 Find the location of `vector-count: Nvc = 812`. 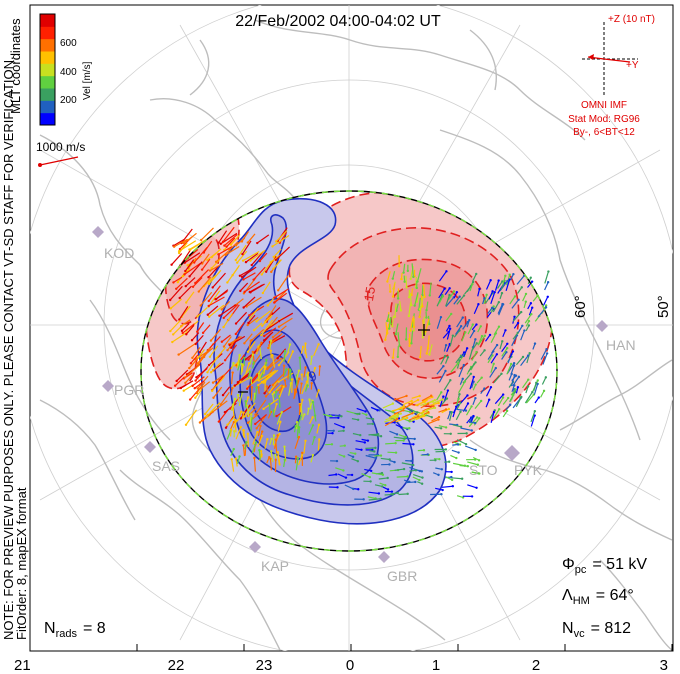

vector-count: Nvc = 812 is located at coordinates (596, 630).